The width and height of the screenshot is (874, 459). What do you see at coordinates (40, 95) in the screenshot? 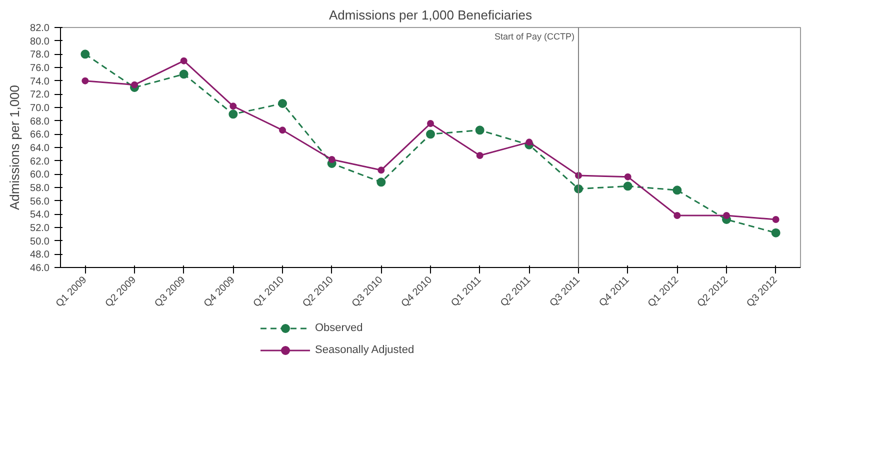
I see `y-tick-label: 72.0` at bounding box center [40, 95].